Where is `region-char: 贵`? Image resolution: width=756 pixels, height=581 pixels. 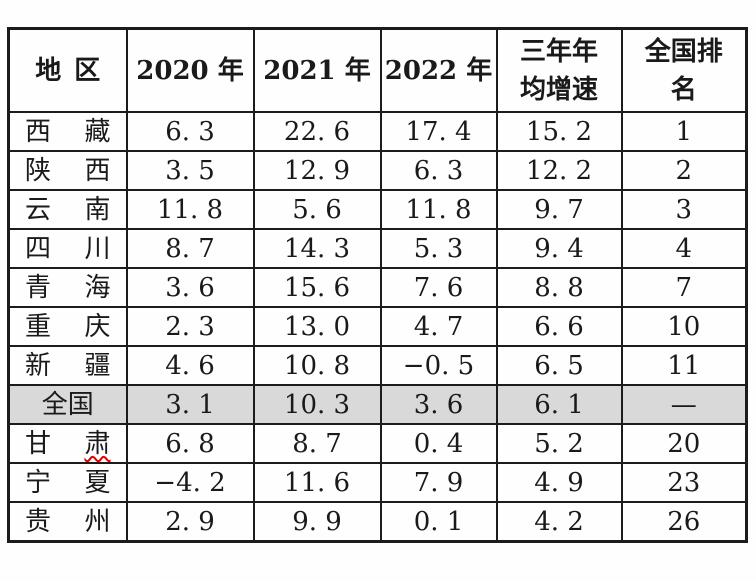 region-char: 贵 is located at coordinates (38, 521).